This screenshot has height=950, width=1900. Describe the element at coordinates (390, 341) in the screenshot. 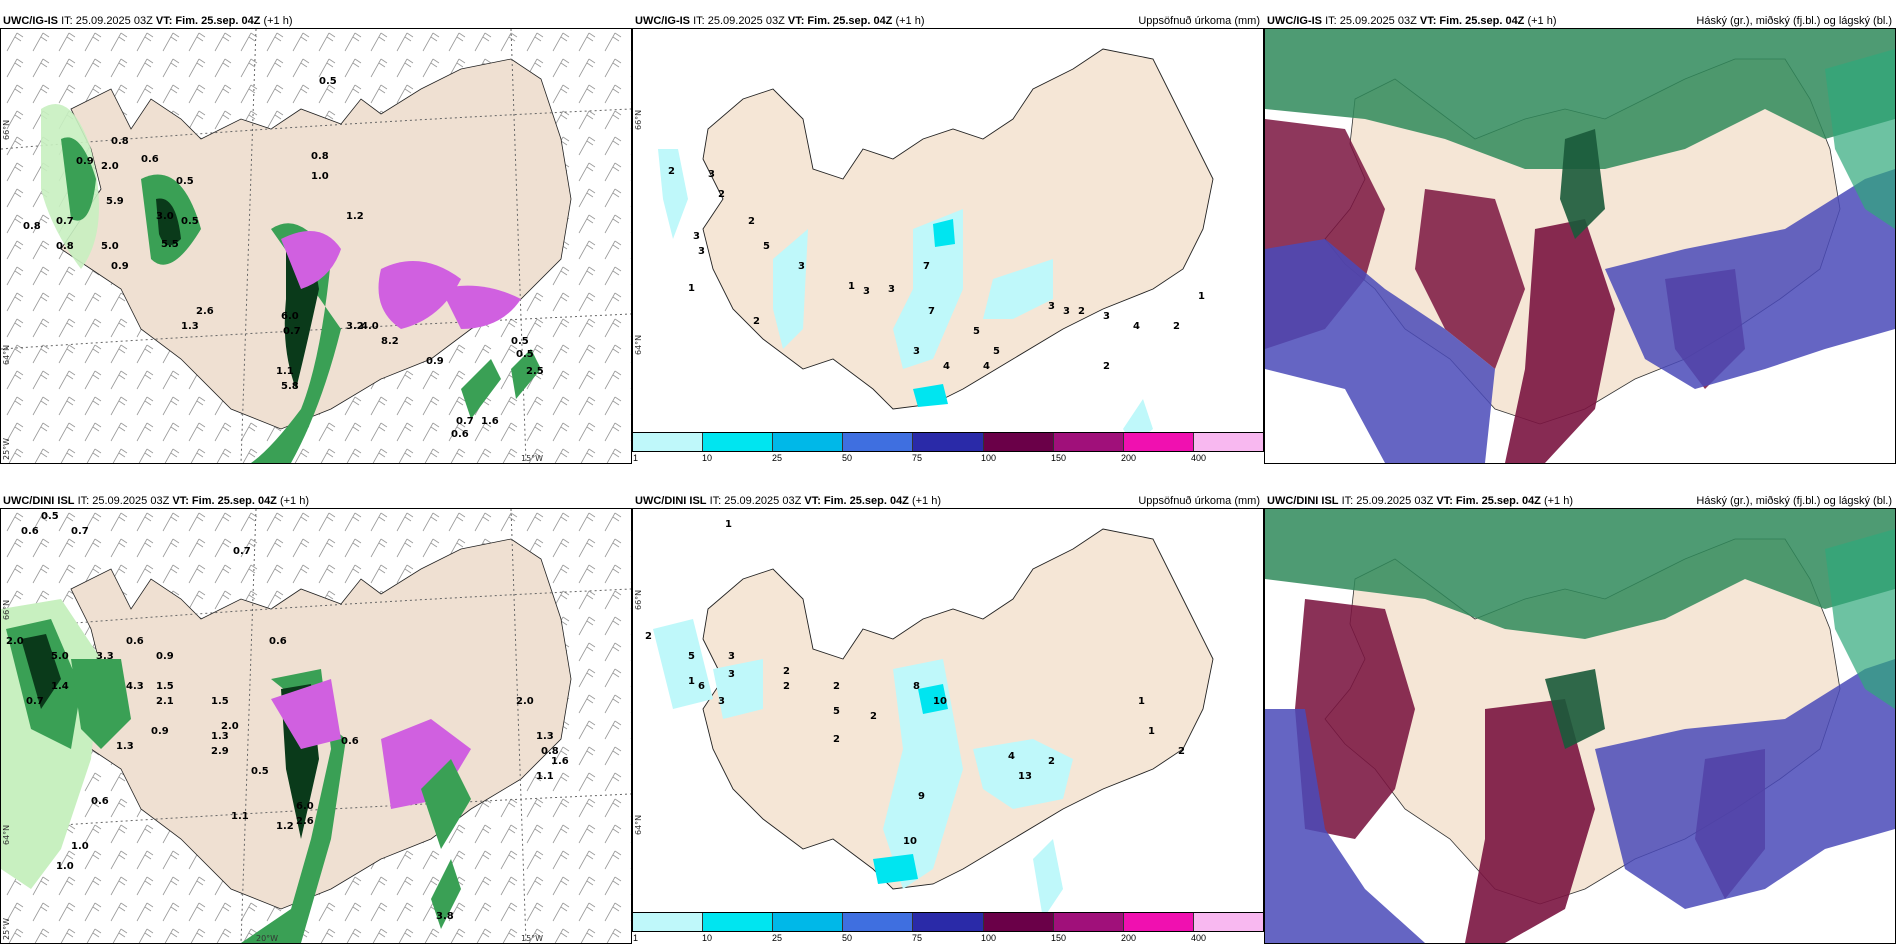

I see `svg-text: 8.2` at that location.